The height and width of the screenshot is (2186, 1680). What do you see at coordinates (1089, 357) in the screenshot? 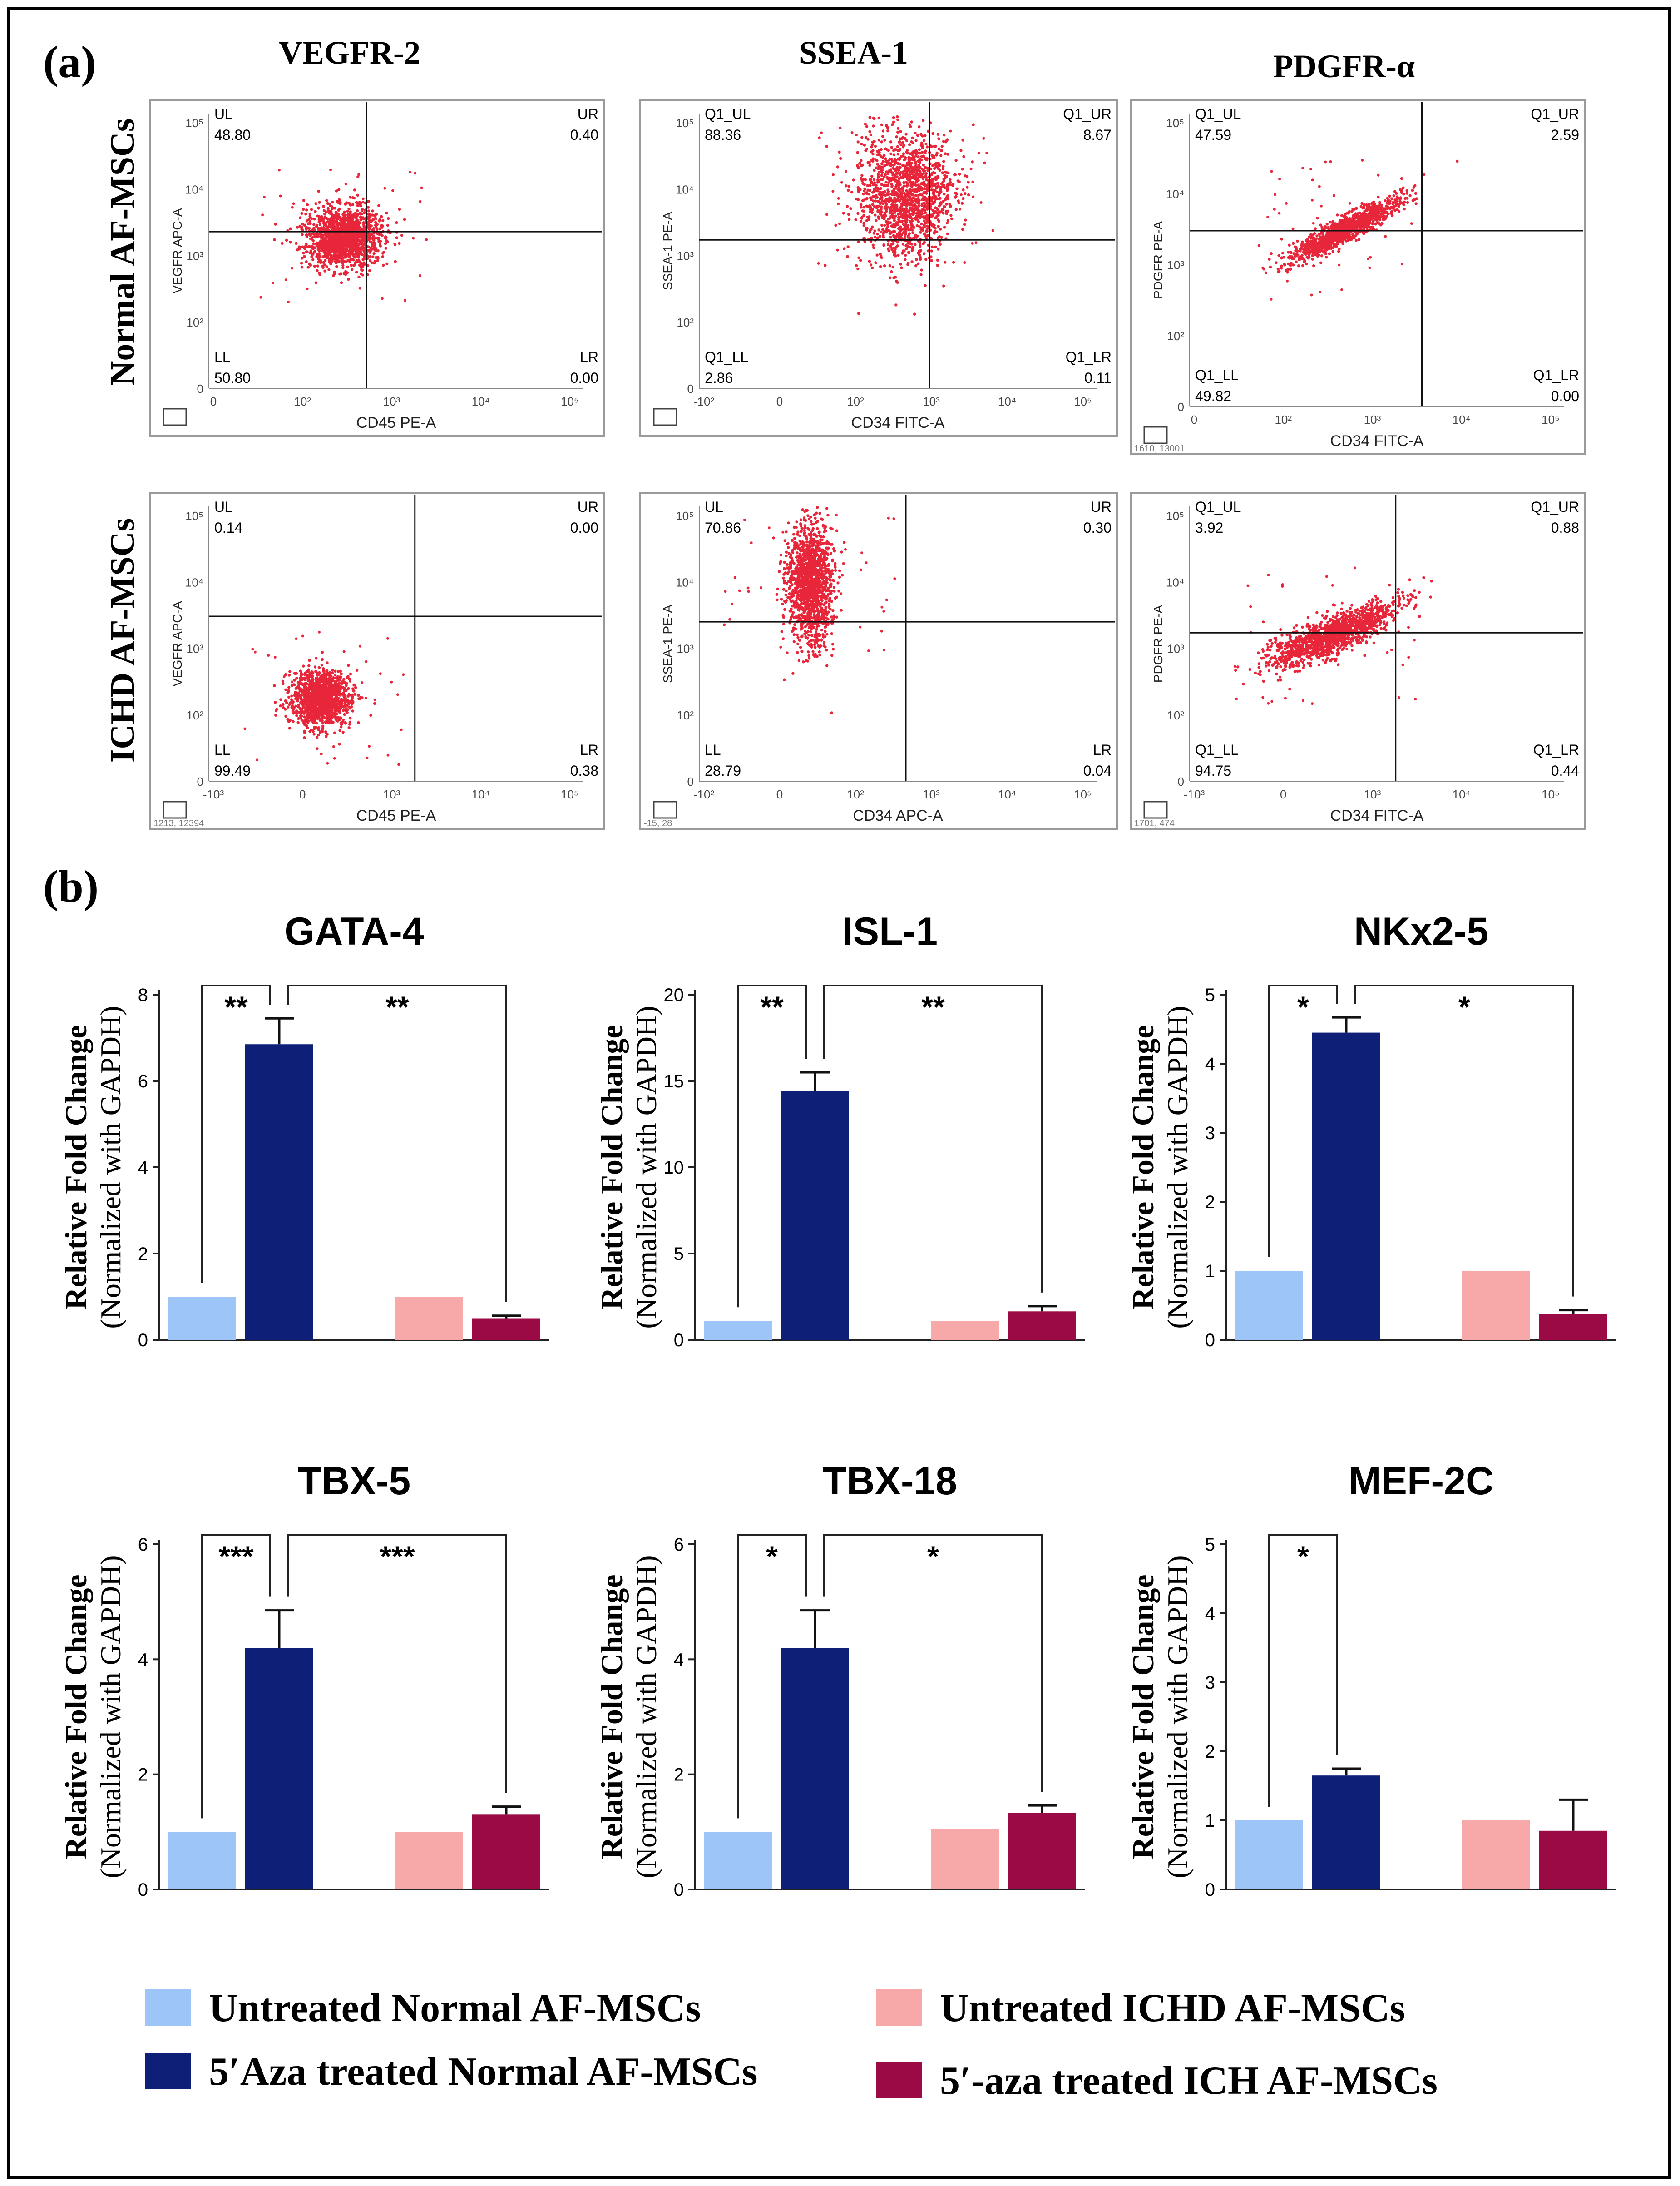
I see `quadrant-lr-name: Q1_LR` at bounding box center [1089, 357].